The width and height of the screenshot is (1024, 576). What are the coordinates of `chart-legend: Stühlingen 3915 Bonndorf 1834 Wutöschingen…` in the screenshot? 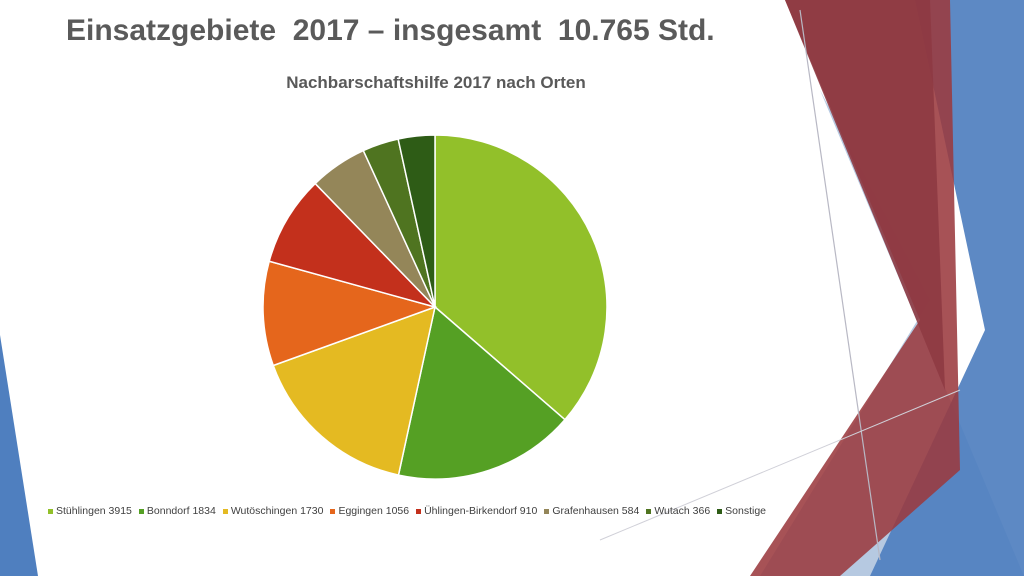 It's located at (410, 511).